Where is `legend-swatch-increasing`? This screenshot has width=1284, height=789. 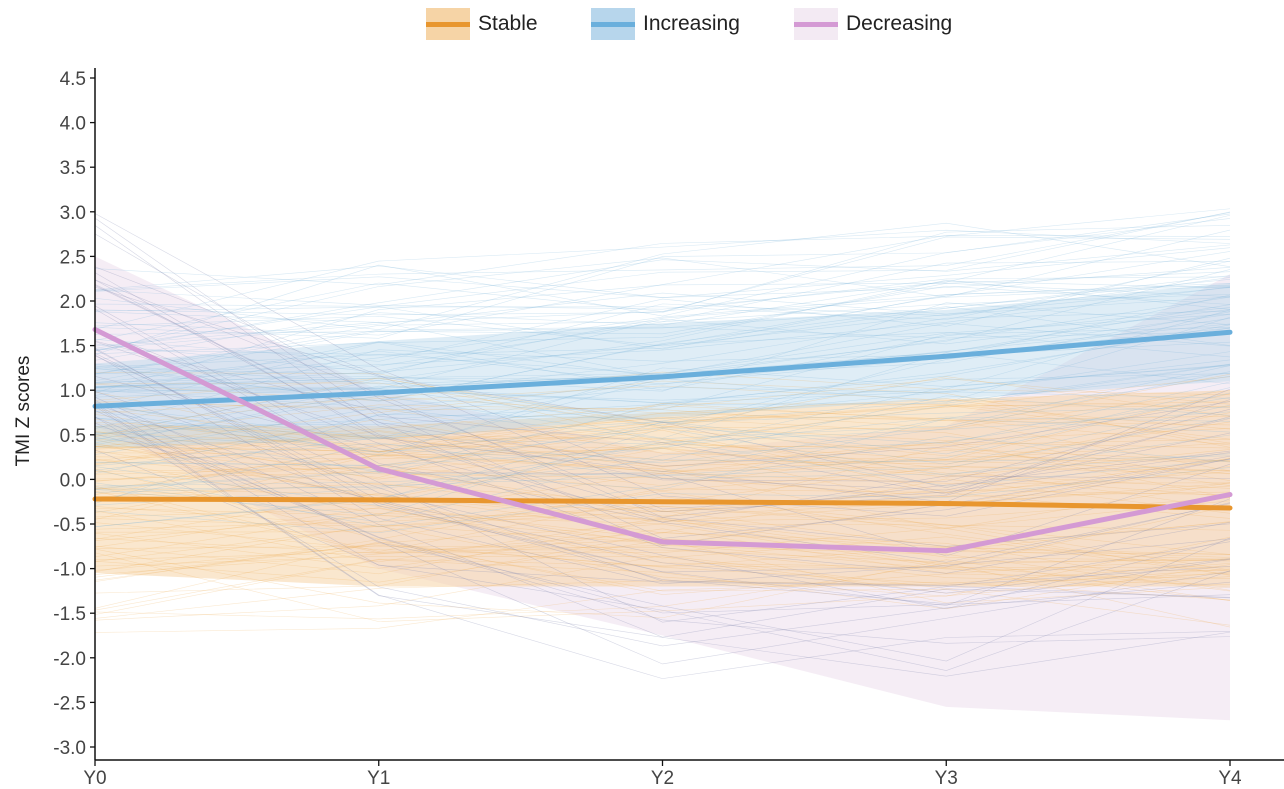
legend-swatch-increasing is located at coordinates (613, 24).